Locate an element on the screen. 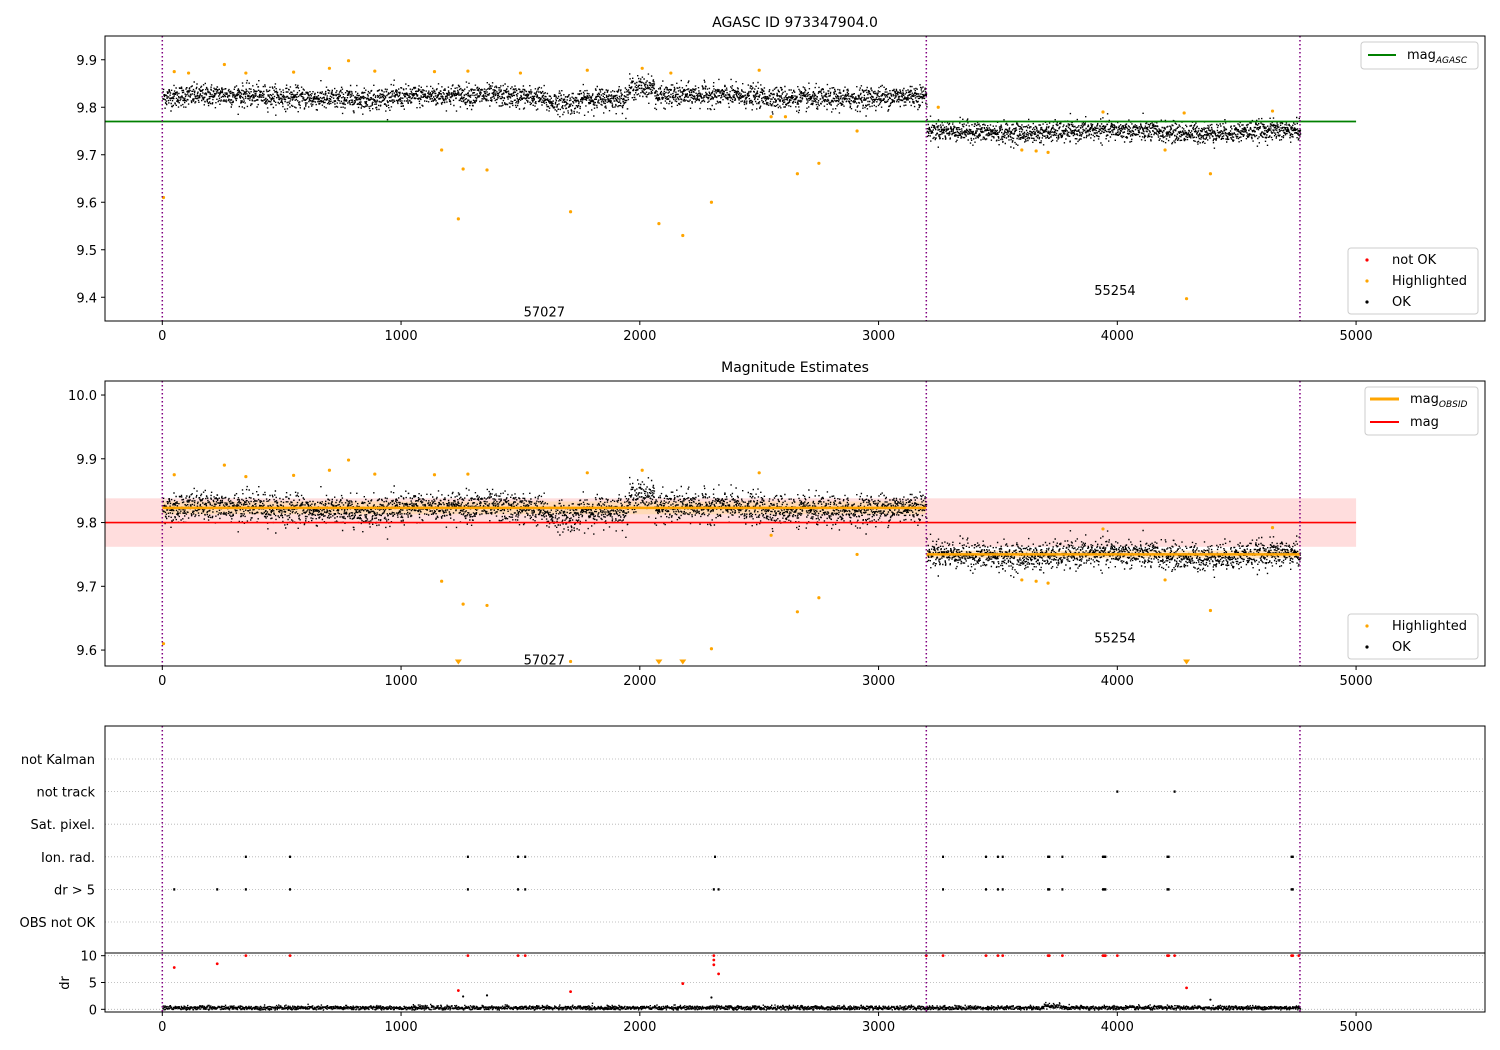 The height and width of the screenshot is (1050, 1500). ok-points is located at coordinates (732, 527).